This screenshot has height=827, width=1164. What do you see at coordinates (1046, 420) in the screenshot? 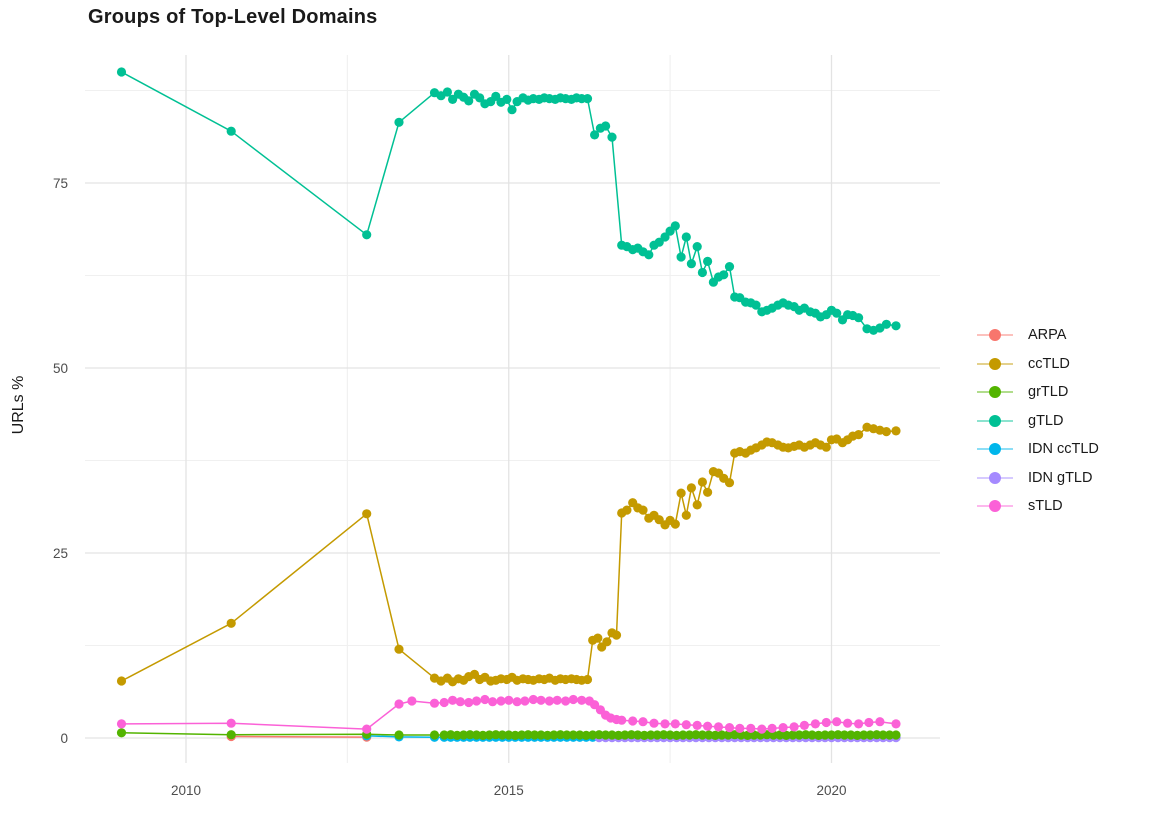
I see `legend-label: gTLD` at bounding box center [1046, 420].